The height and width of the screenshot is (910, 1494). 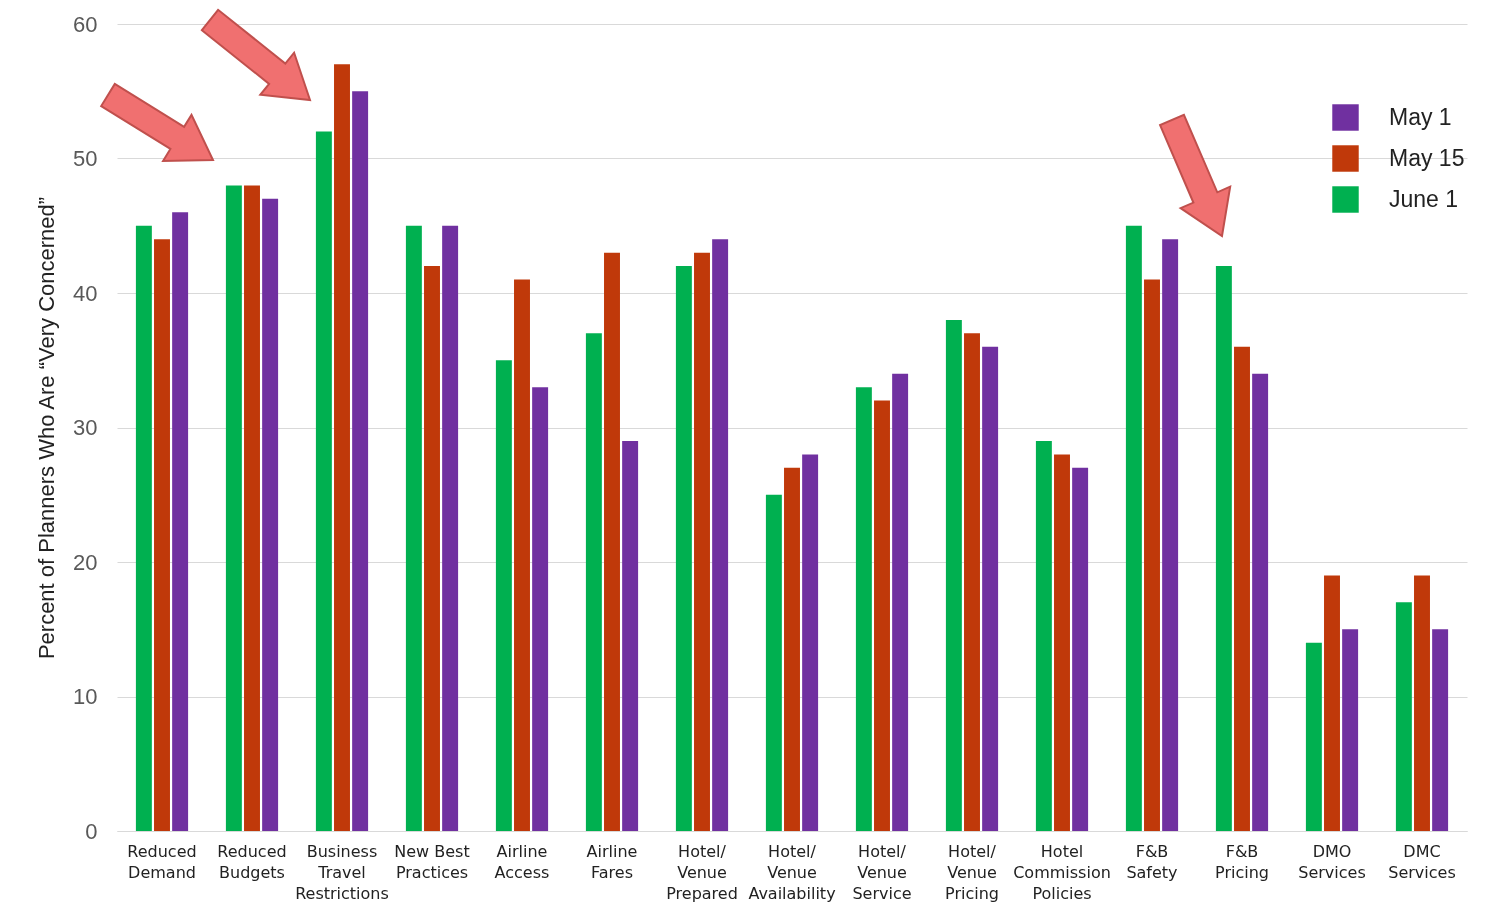 I want to click on y-tick-label: 30, so click(x=85, y=427).